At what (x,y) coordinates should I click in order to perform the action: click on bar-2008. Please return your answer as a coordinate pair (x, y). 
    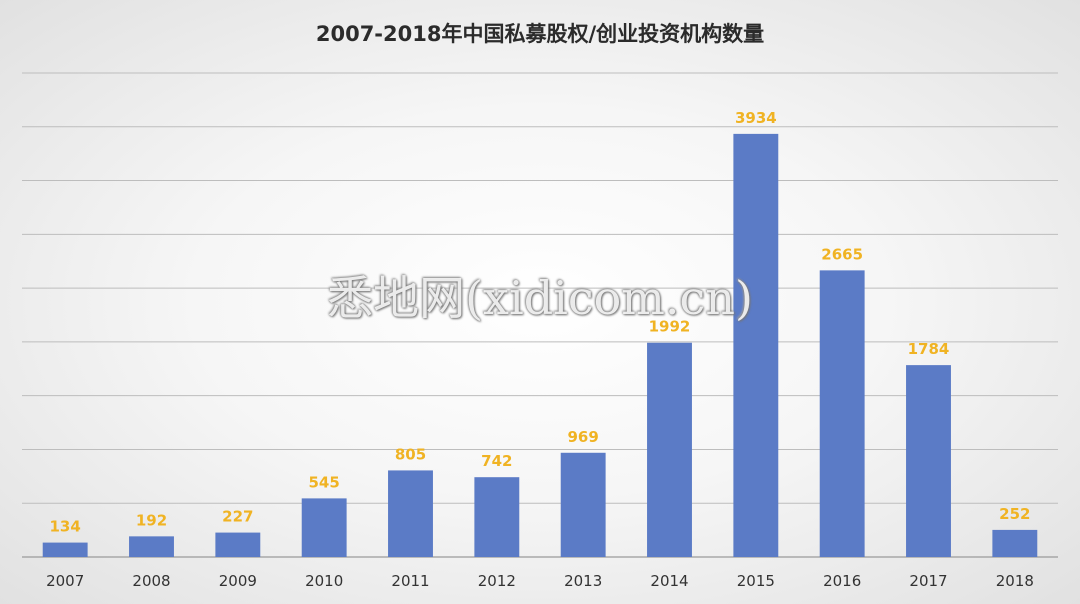
    Looking at the image, I should click on (151, 546).